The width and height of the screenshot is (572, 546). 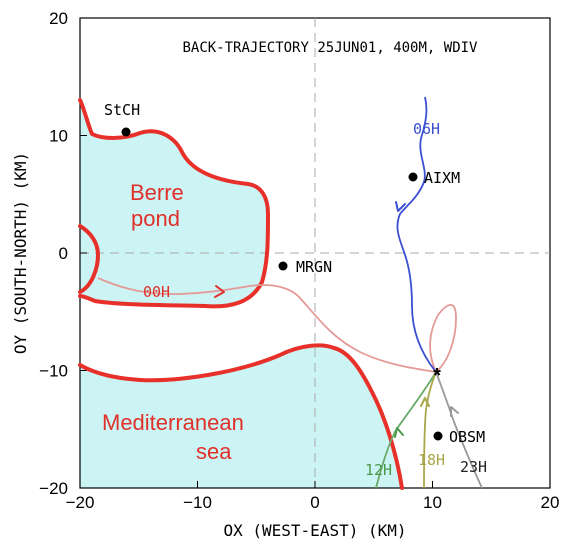 What do you see at coordinates (126, 132) in the screenshot?
I see `station-dot-stch` at bounding box center [126, 132].